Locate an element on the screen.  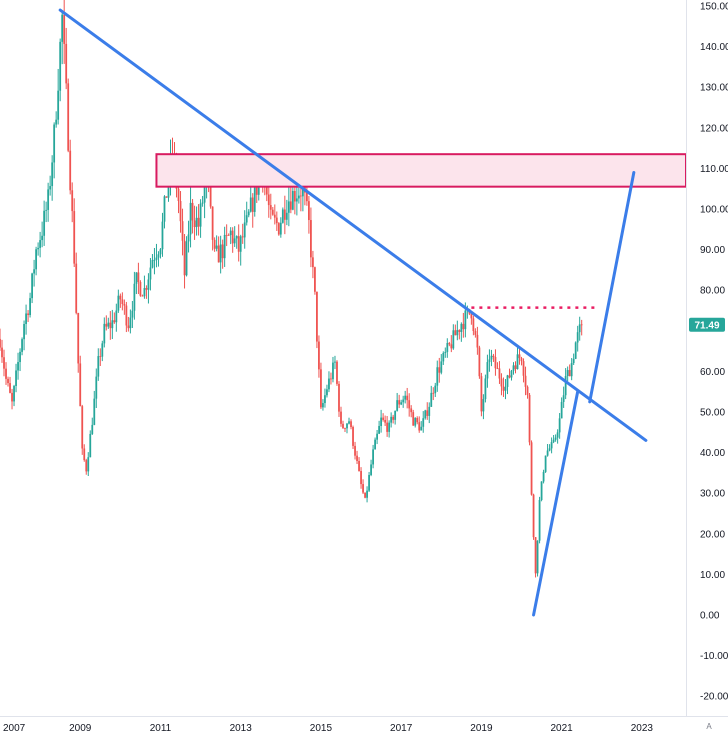
last-price-badge-bg is located at coordinates (707, 324).